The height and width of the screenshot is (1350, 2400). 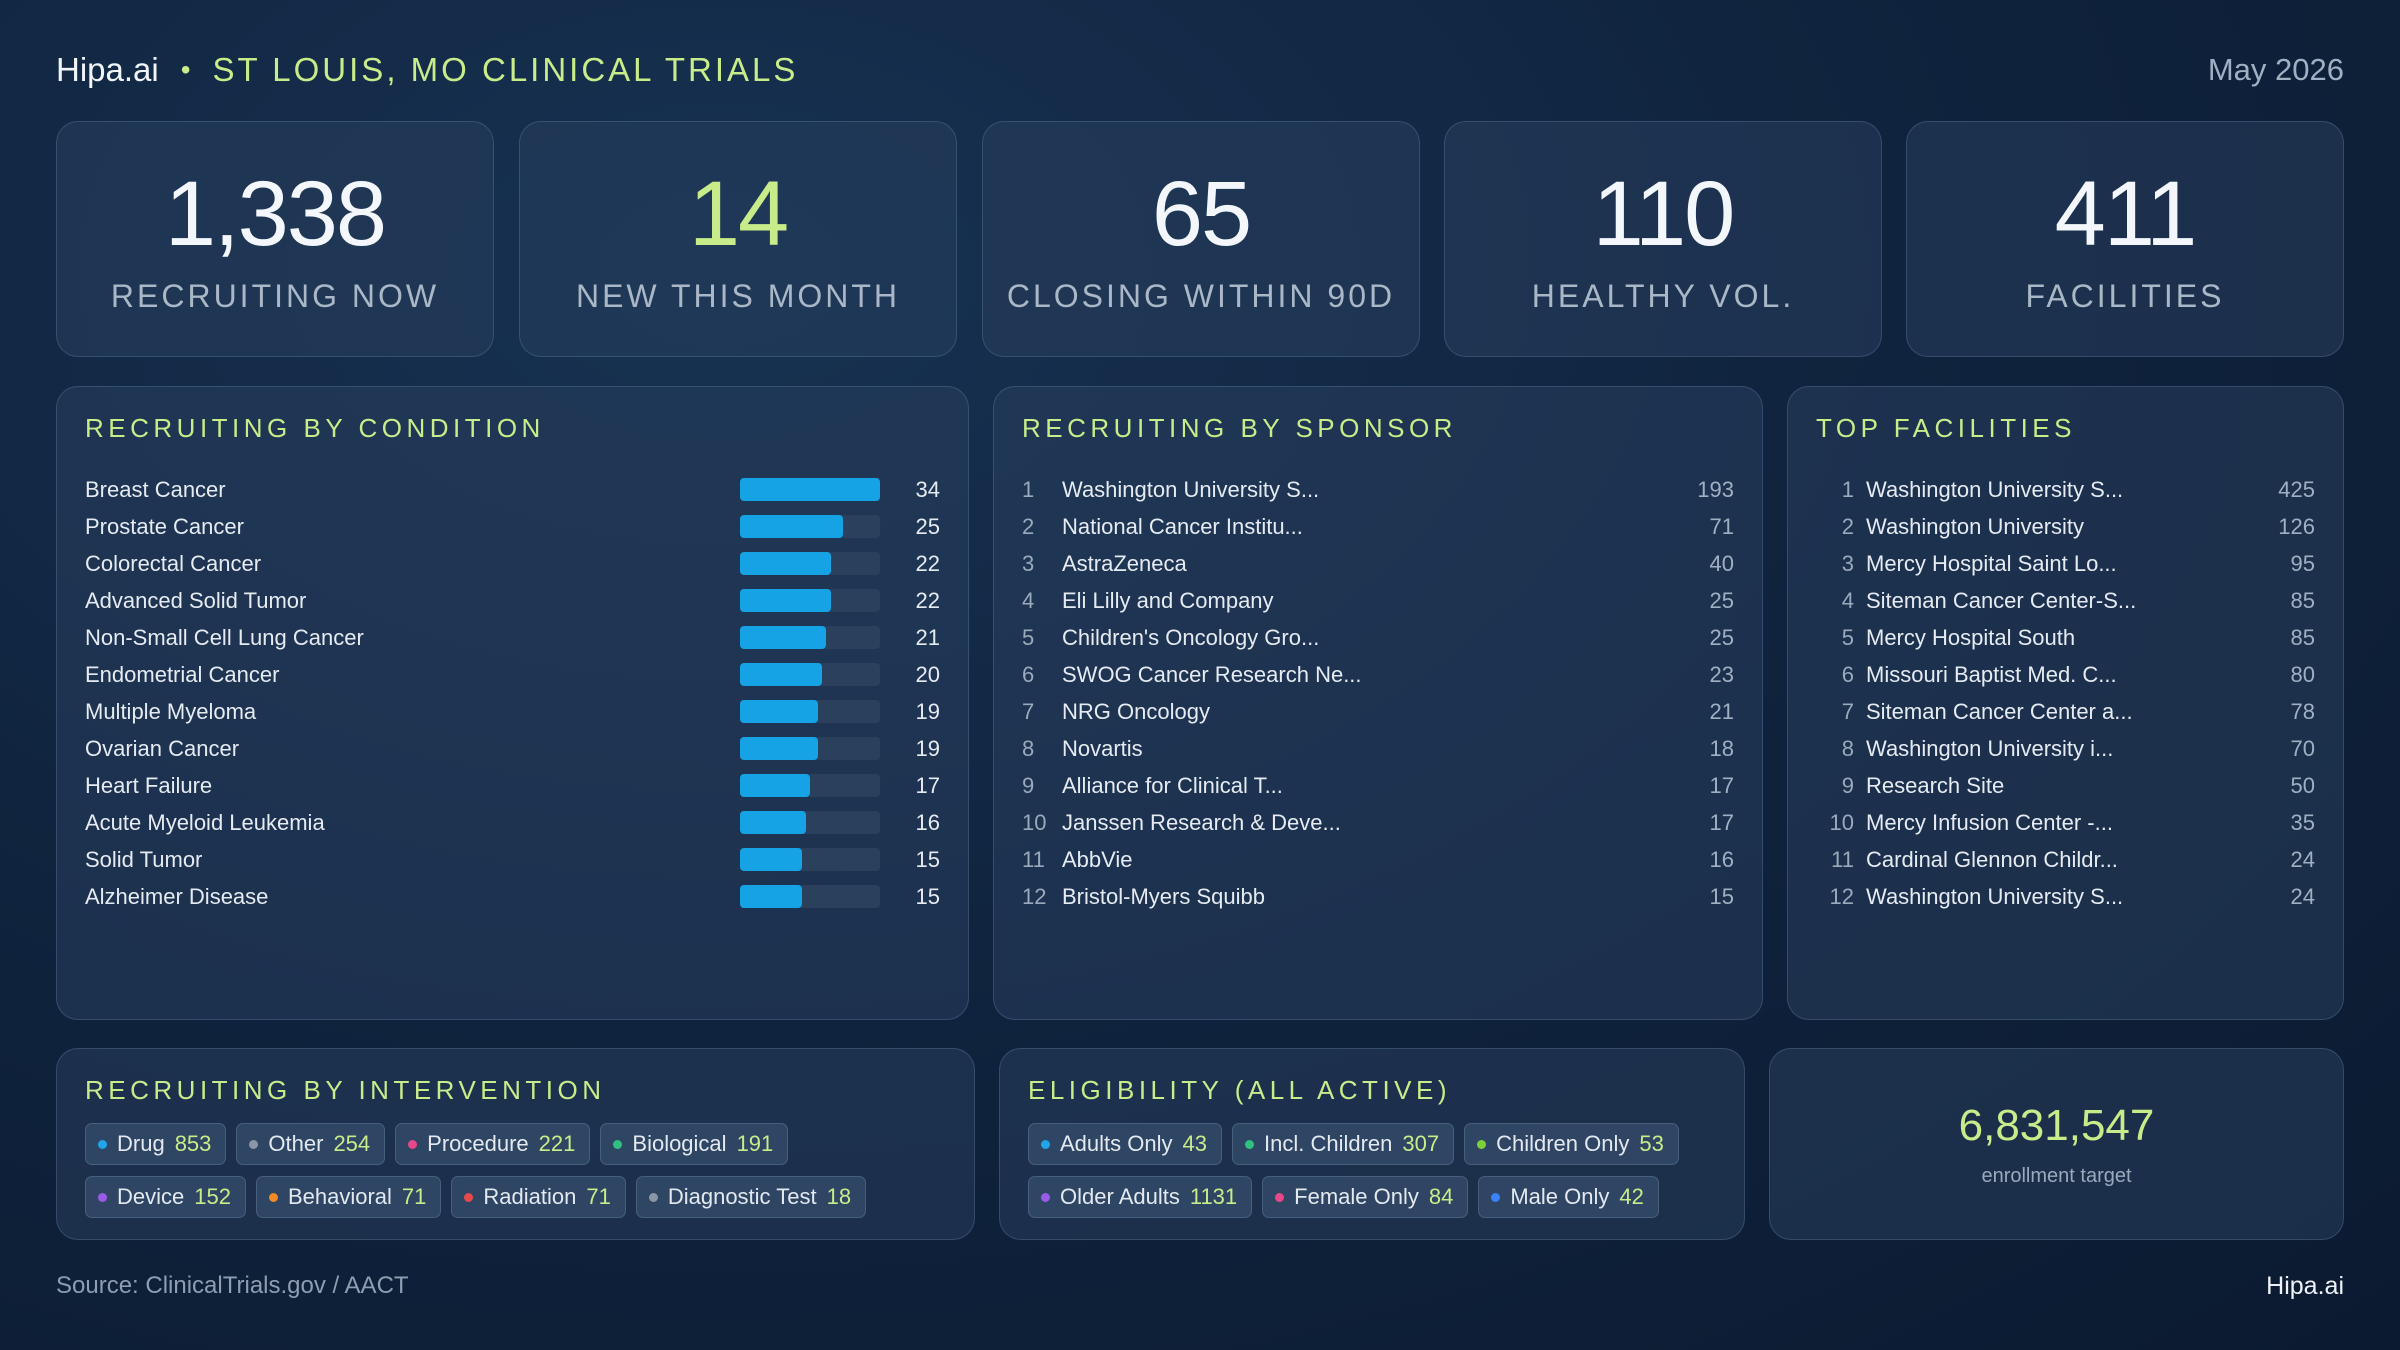 What do you see at coordinates (927, 896) in the screenshot?
I see `condition-count: 15` at bounding box center [927, 896].